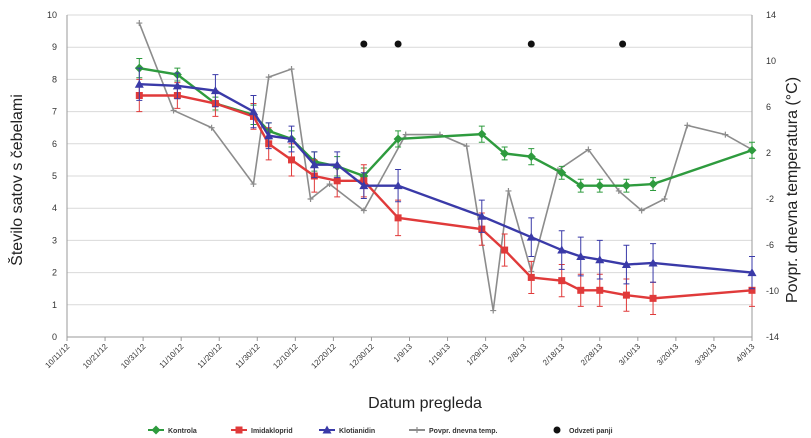 This screenshot has width=811, height=438. I want to click on x-tick-label: 1/9/13, so click(403, 353).